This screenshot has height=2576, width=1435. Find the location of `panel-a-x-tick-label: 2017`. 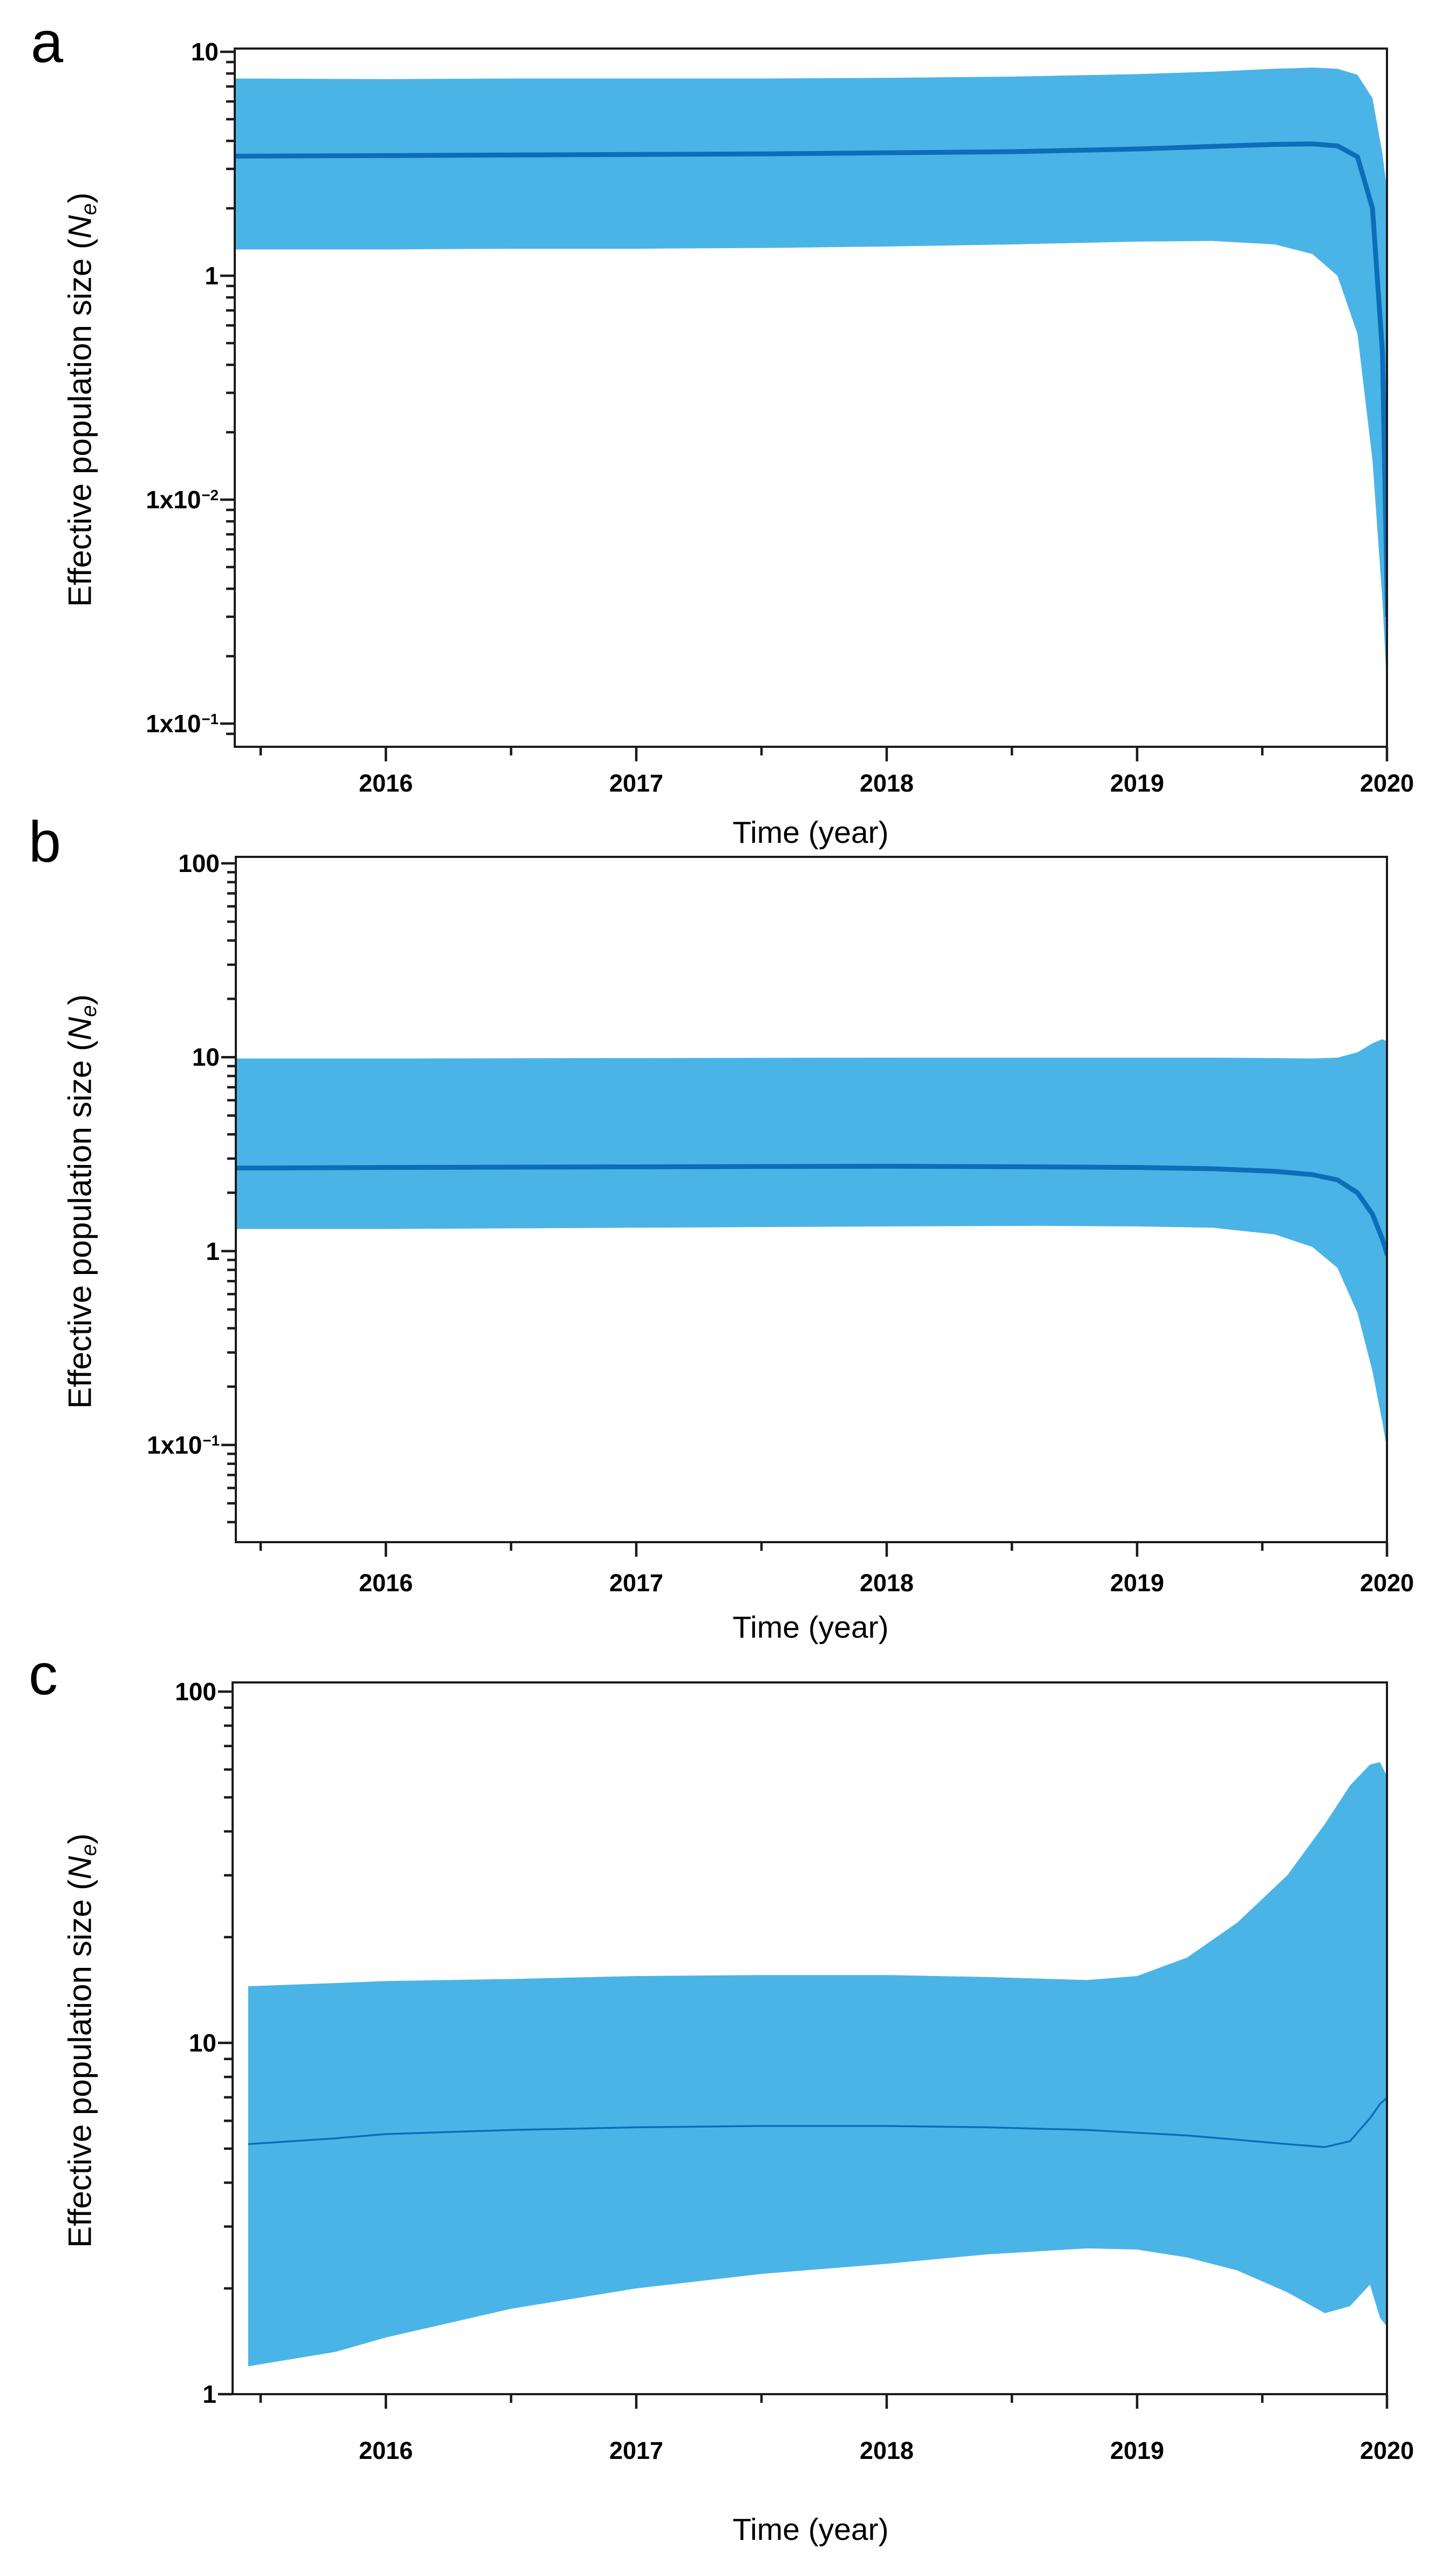

panel-a-x-tick-label: 2017 is located at coordinates (636, 783).